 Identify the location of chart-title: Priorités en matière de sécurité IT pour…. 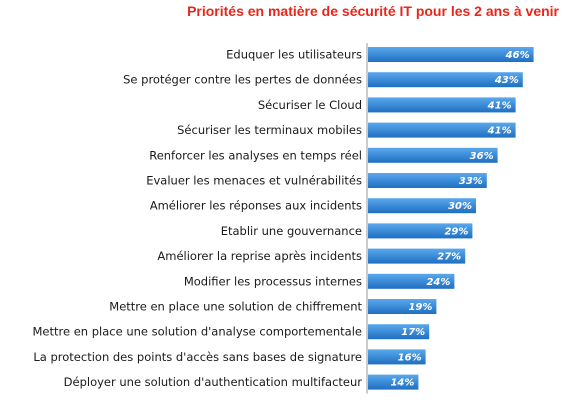
(373, 11).